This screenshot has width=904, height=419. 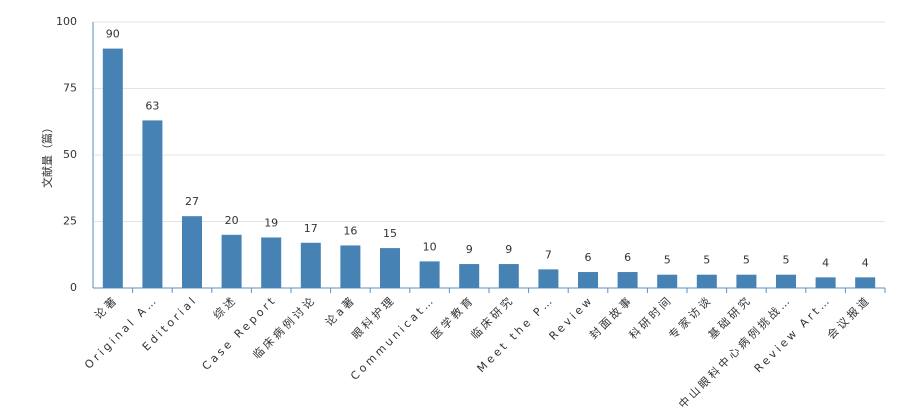 I want to click on value-label: 17, so click(x=311, y=228).